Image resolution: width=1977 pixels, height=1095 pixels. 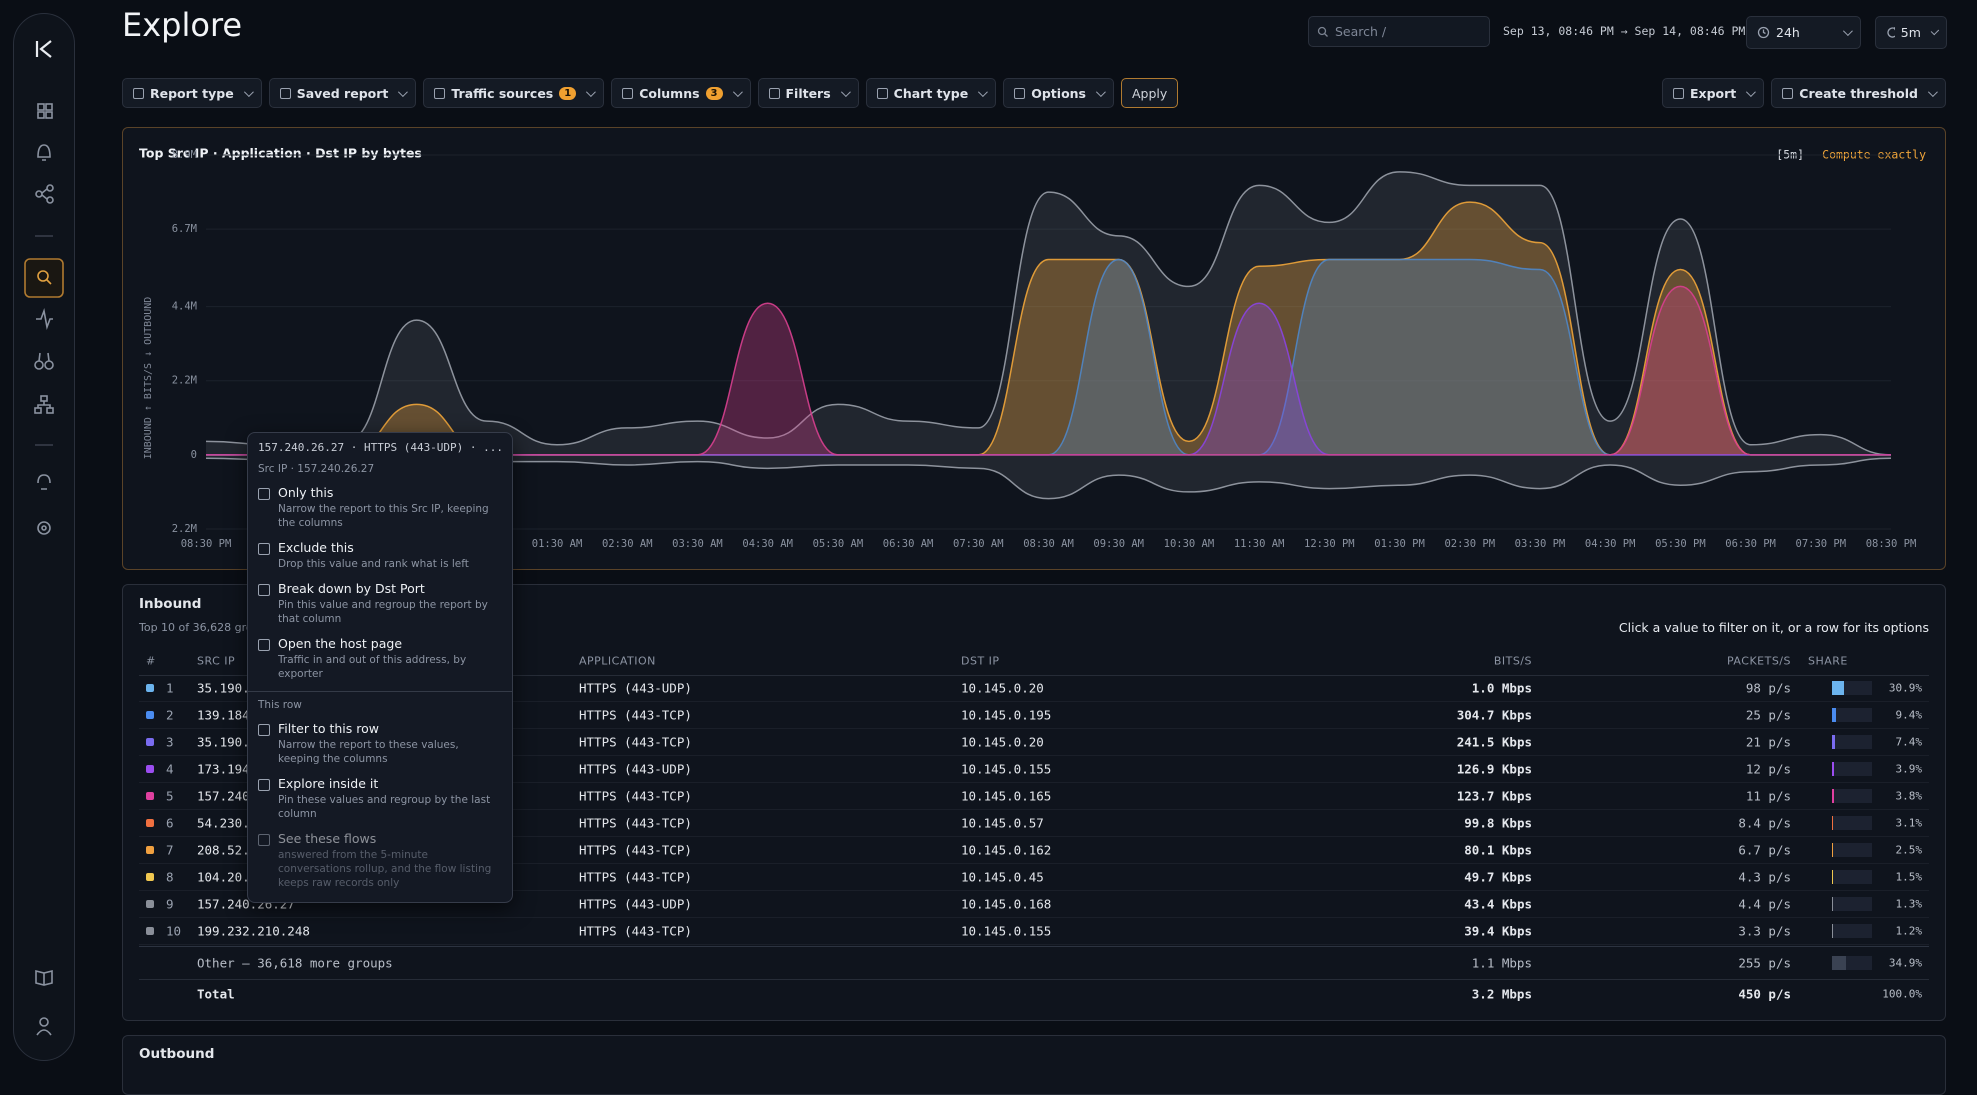 What do you see at coordinates (44, 319) in the screenshot?
I see `nav-pulse` at bounding box center [44, 319].